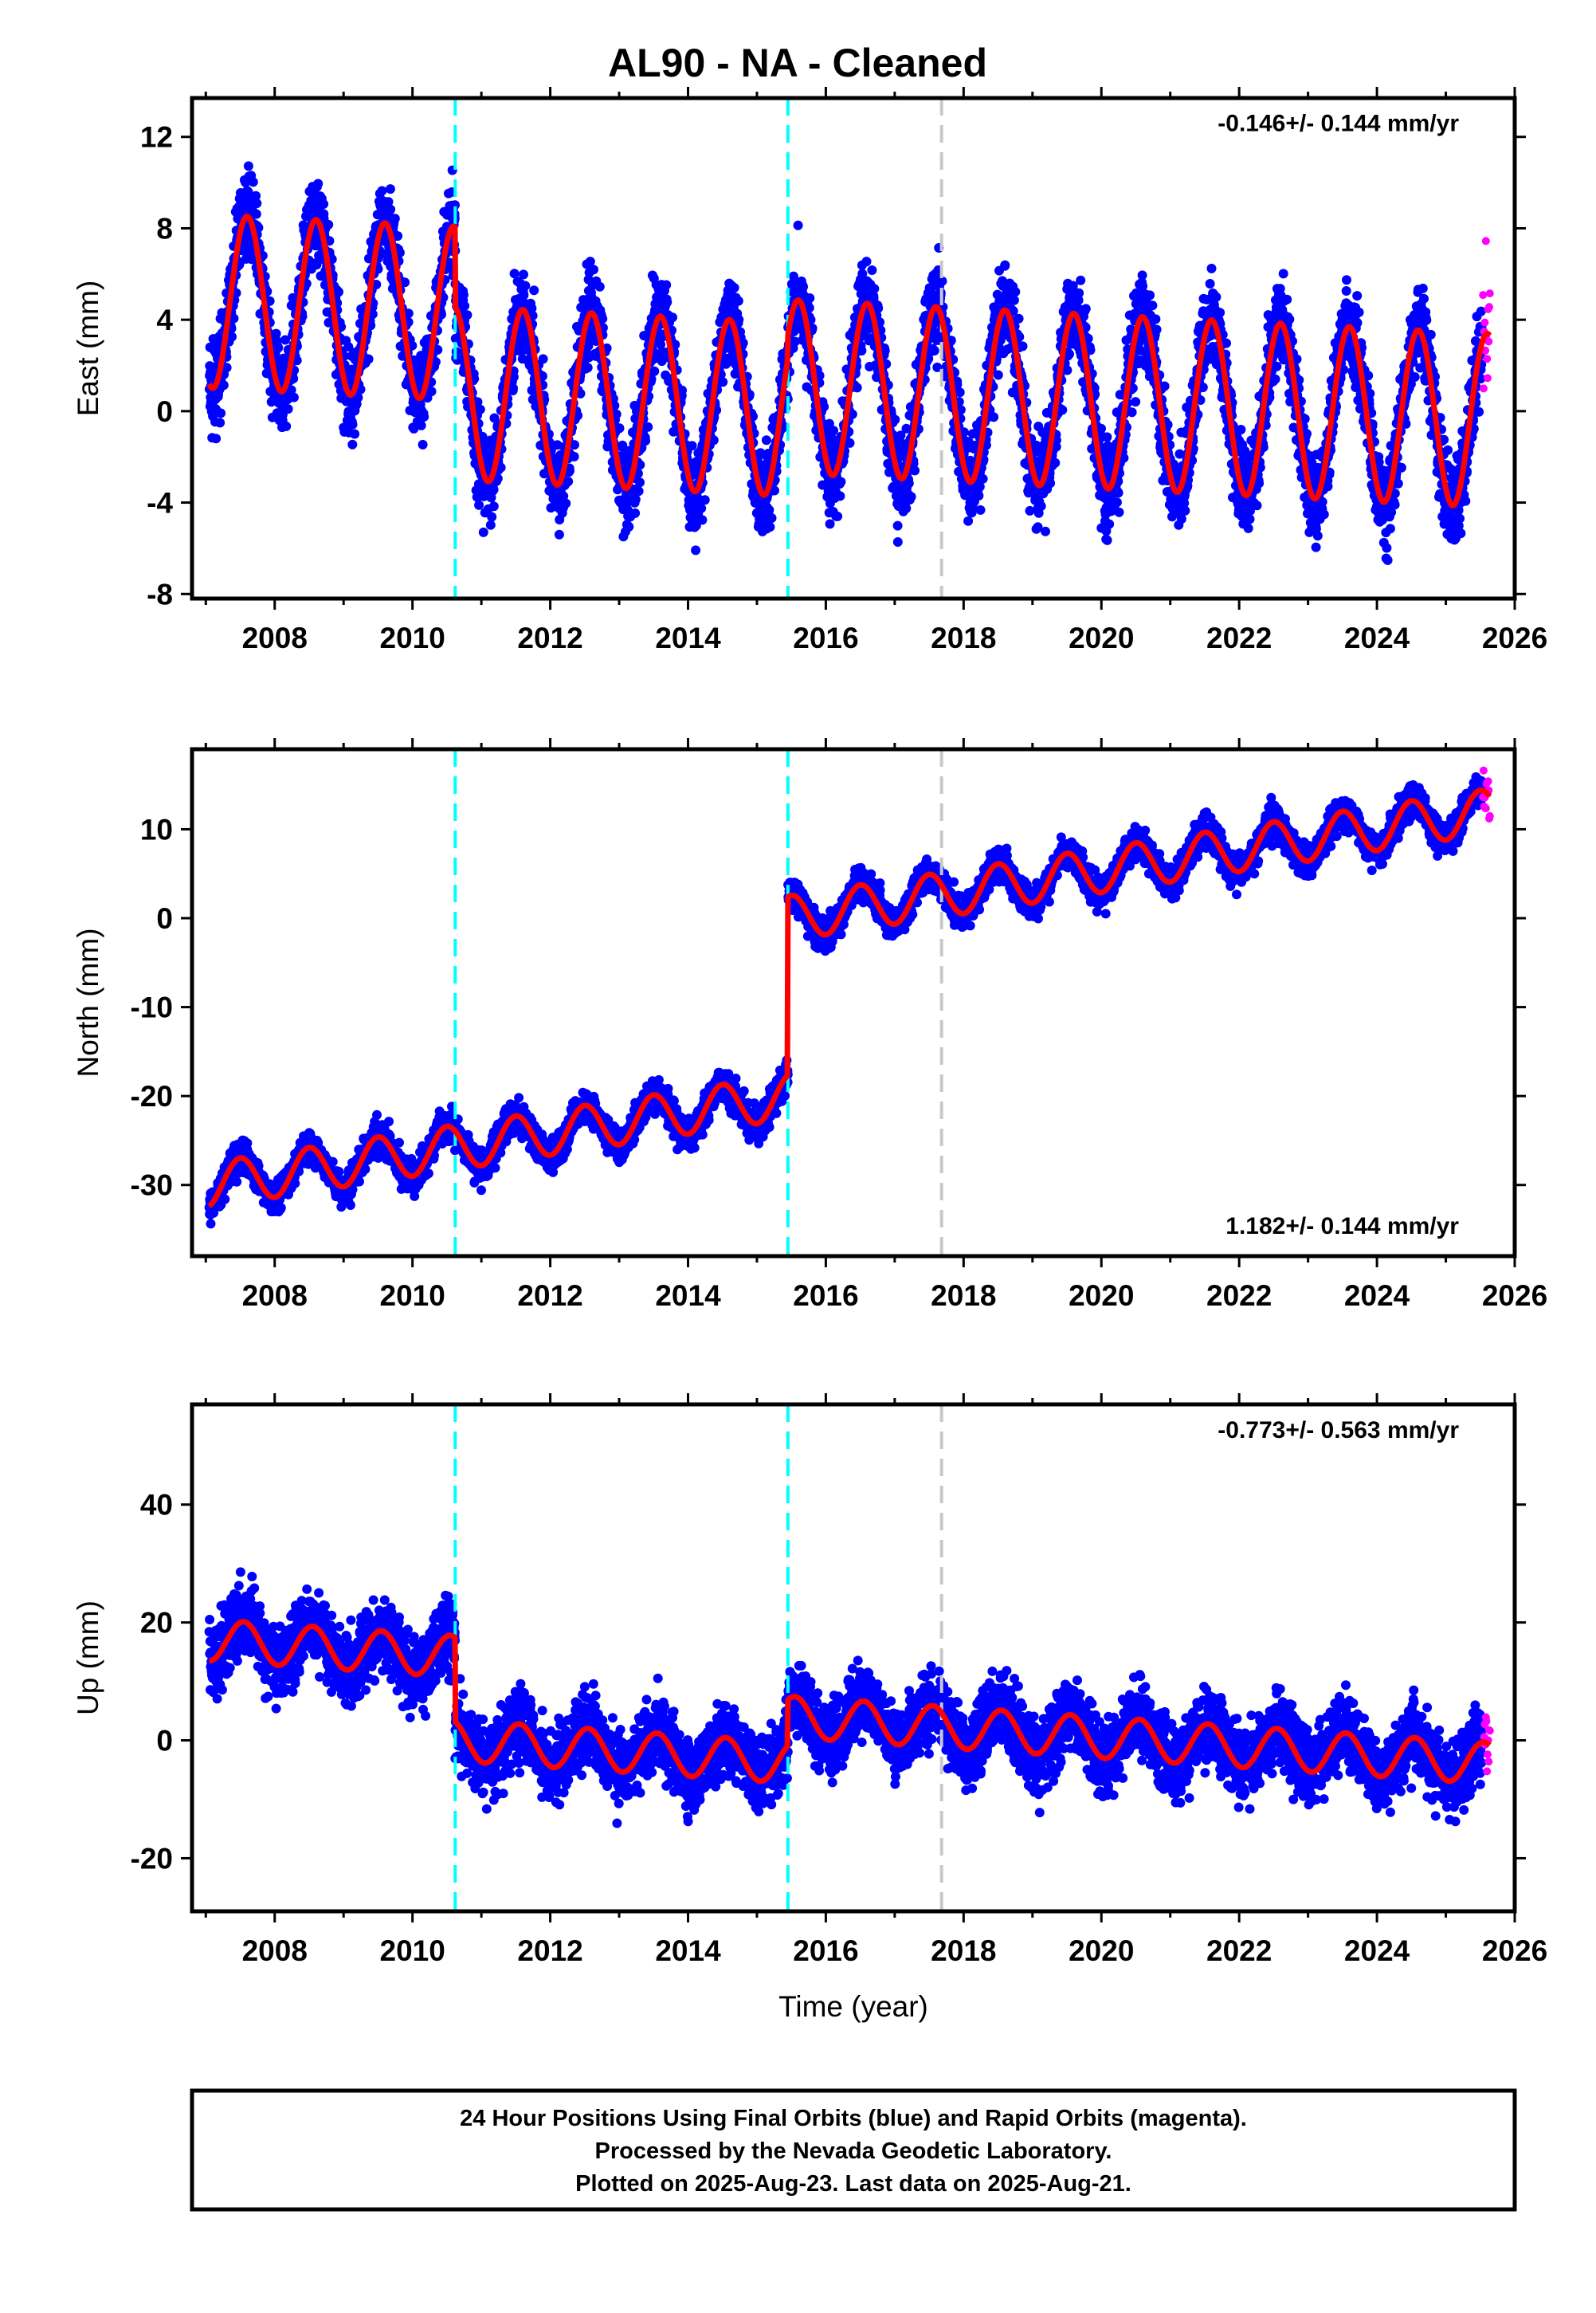 This screenshot has height=2313, width=1596. I want to click on chart-title: AL90 - NA - Cleaned, so click(798, 63).